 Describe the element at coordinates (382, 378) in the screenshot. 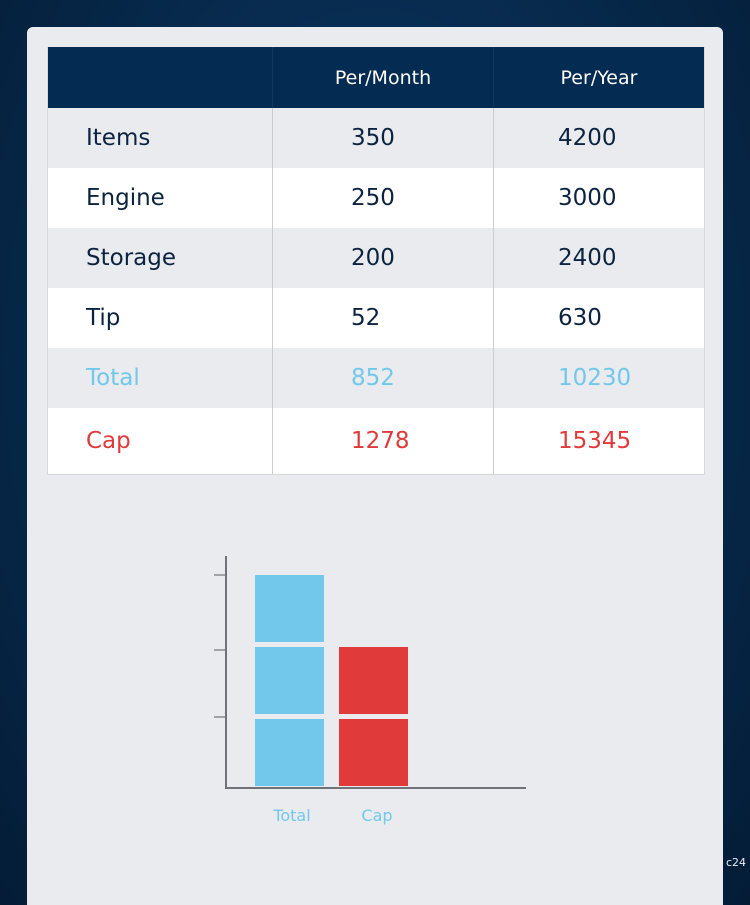

I see `row-per-month: 852` at that location.